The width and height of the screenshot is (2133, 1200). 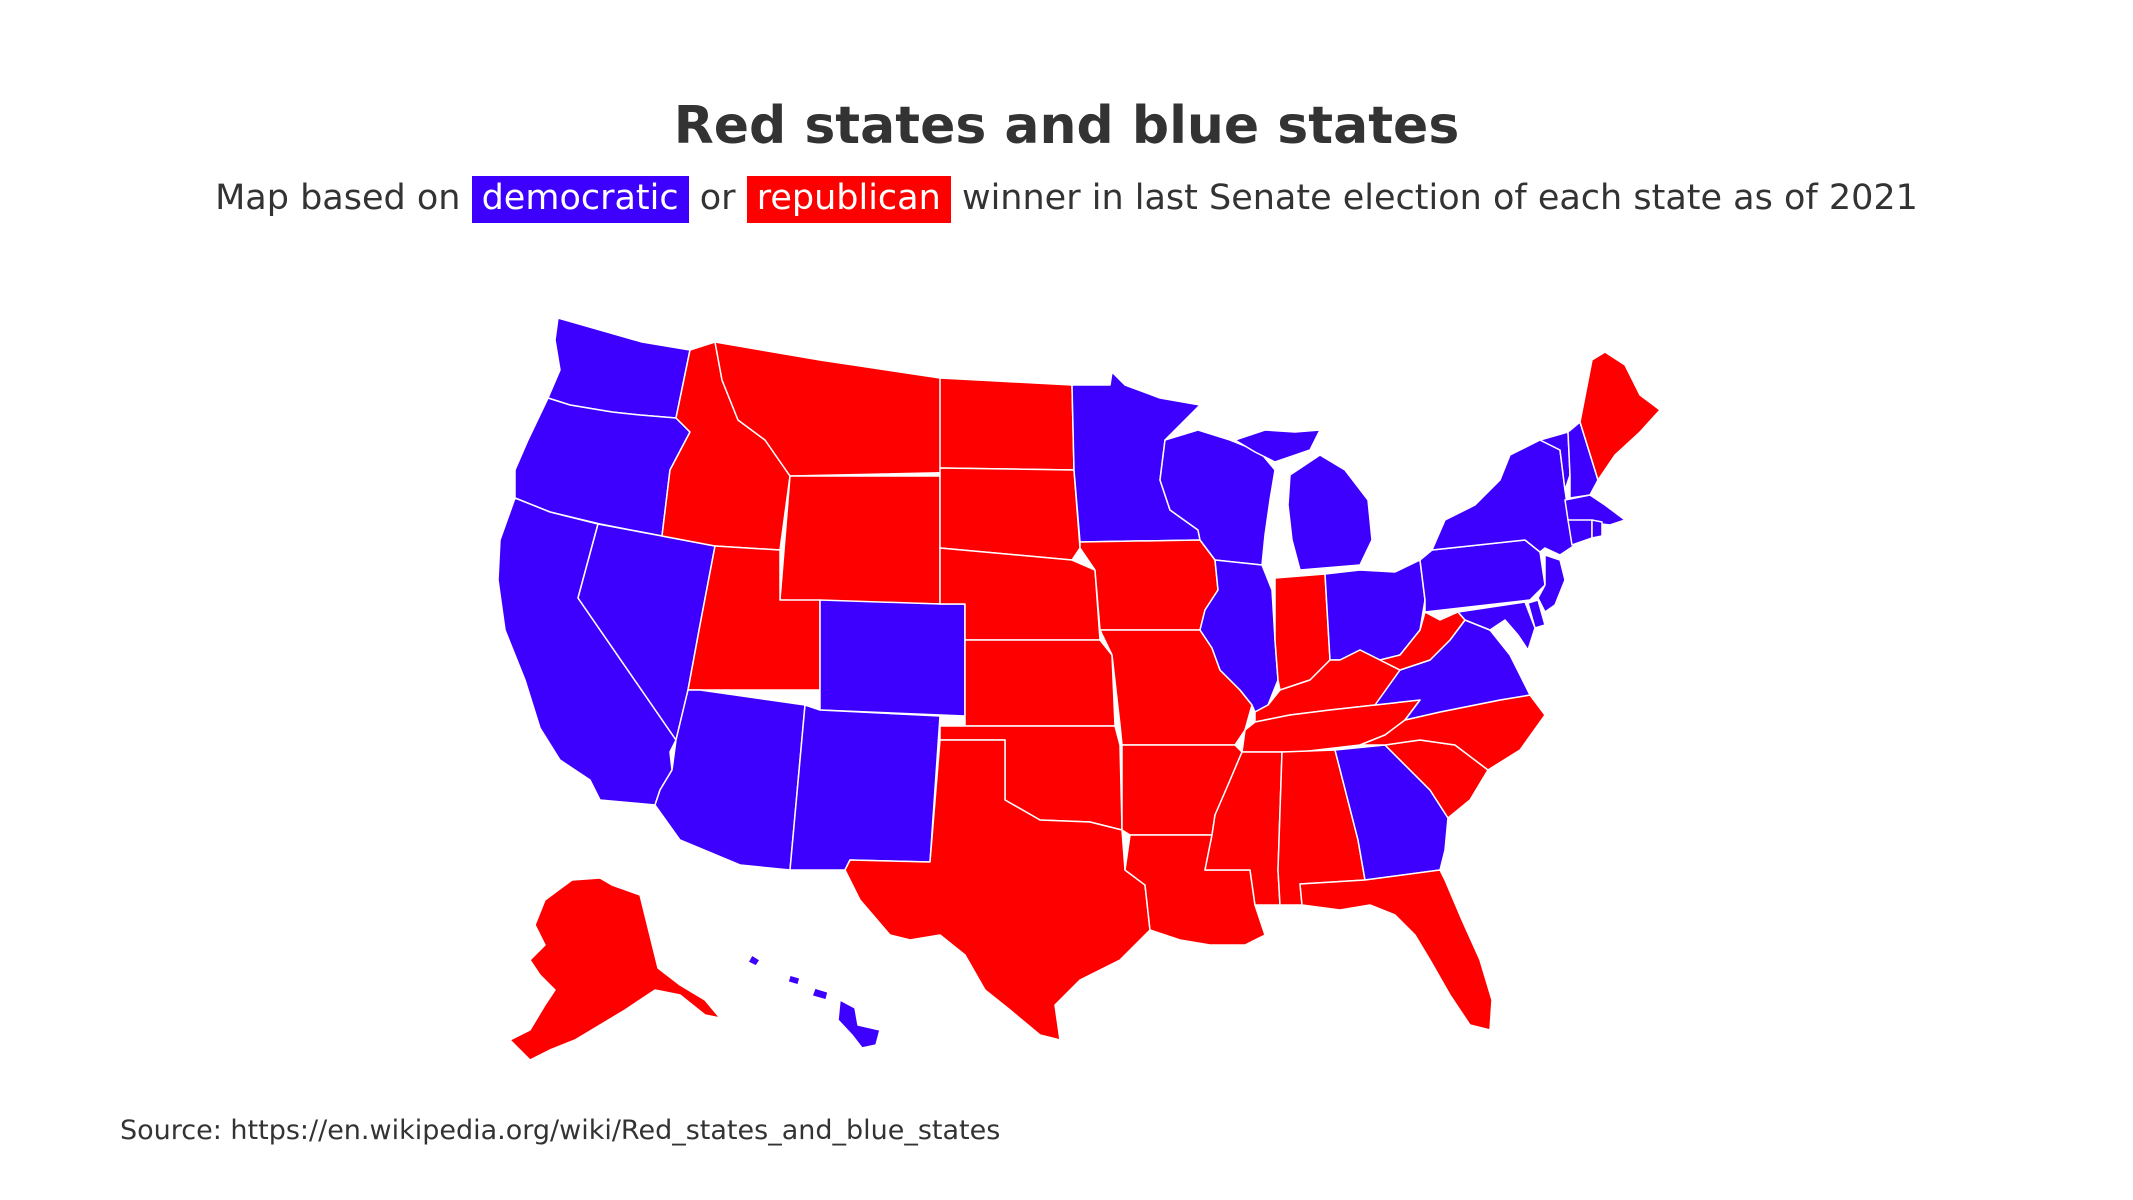 I want to click on state-arizona, so click(x=730, y=780).